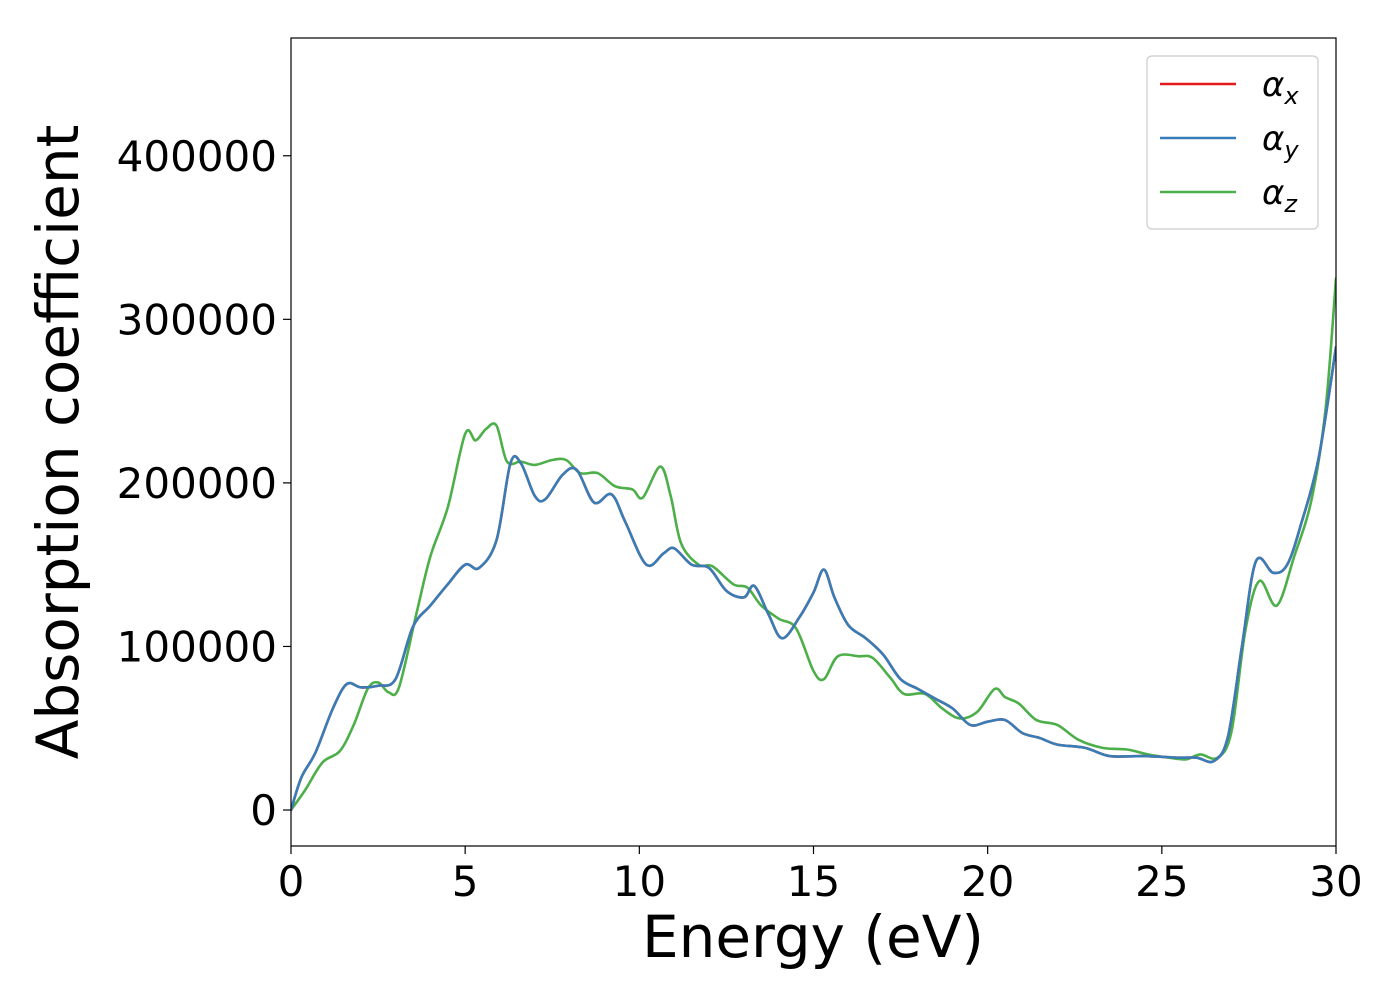 The height and width of the screenshot is (1004, 1400). What do you see at coordinates (197, 156) in the screenshot?
I see `y-tick-label: 400000` at bounding box center [197, 156].